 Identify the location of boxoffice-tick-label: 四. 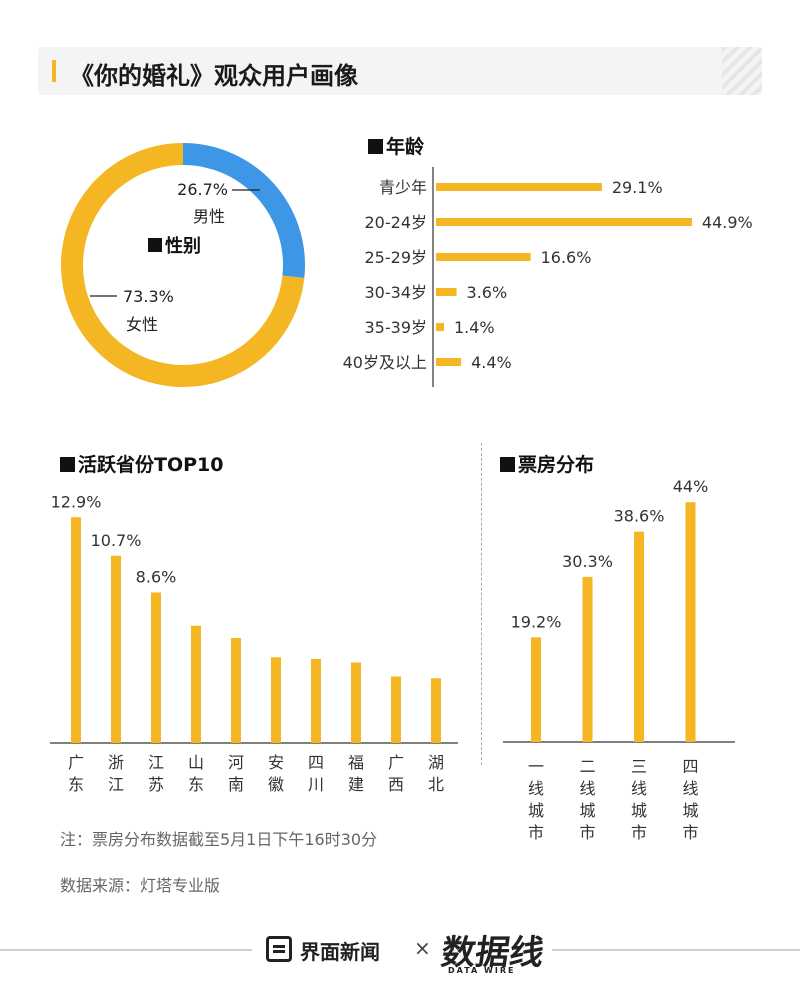
(690, 766).